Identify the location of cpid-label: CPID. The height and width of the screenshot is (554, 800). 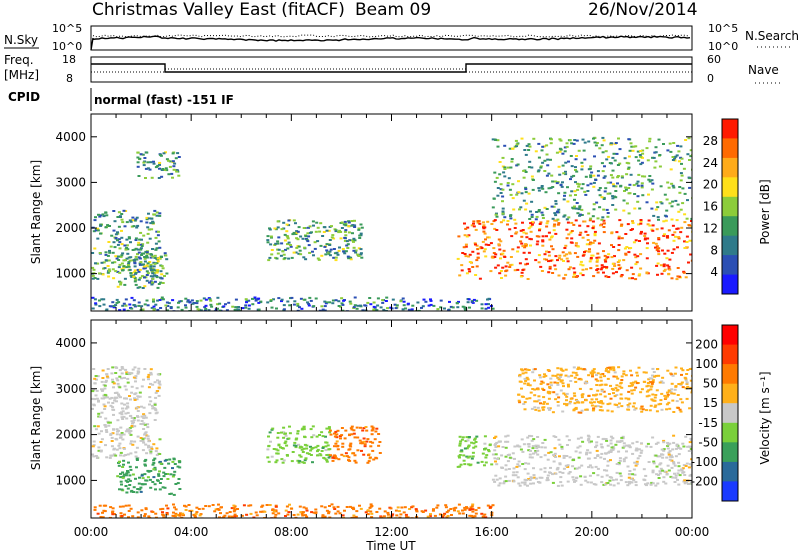
(24, 97).